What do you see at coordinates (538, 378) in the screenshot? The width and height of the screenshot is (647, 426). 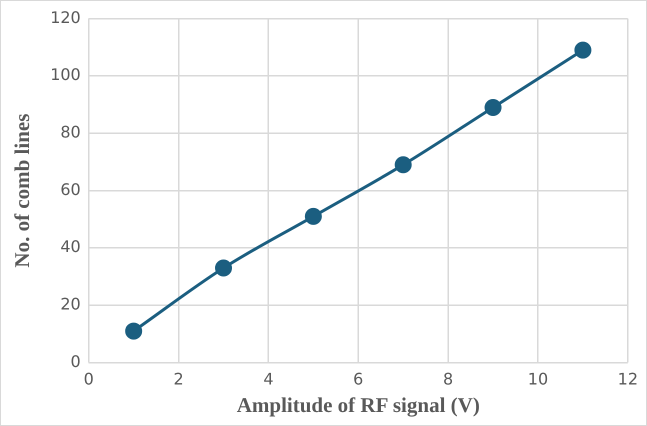 I see `x-tick-label: 10` at bounding box center [538, 378].